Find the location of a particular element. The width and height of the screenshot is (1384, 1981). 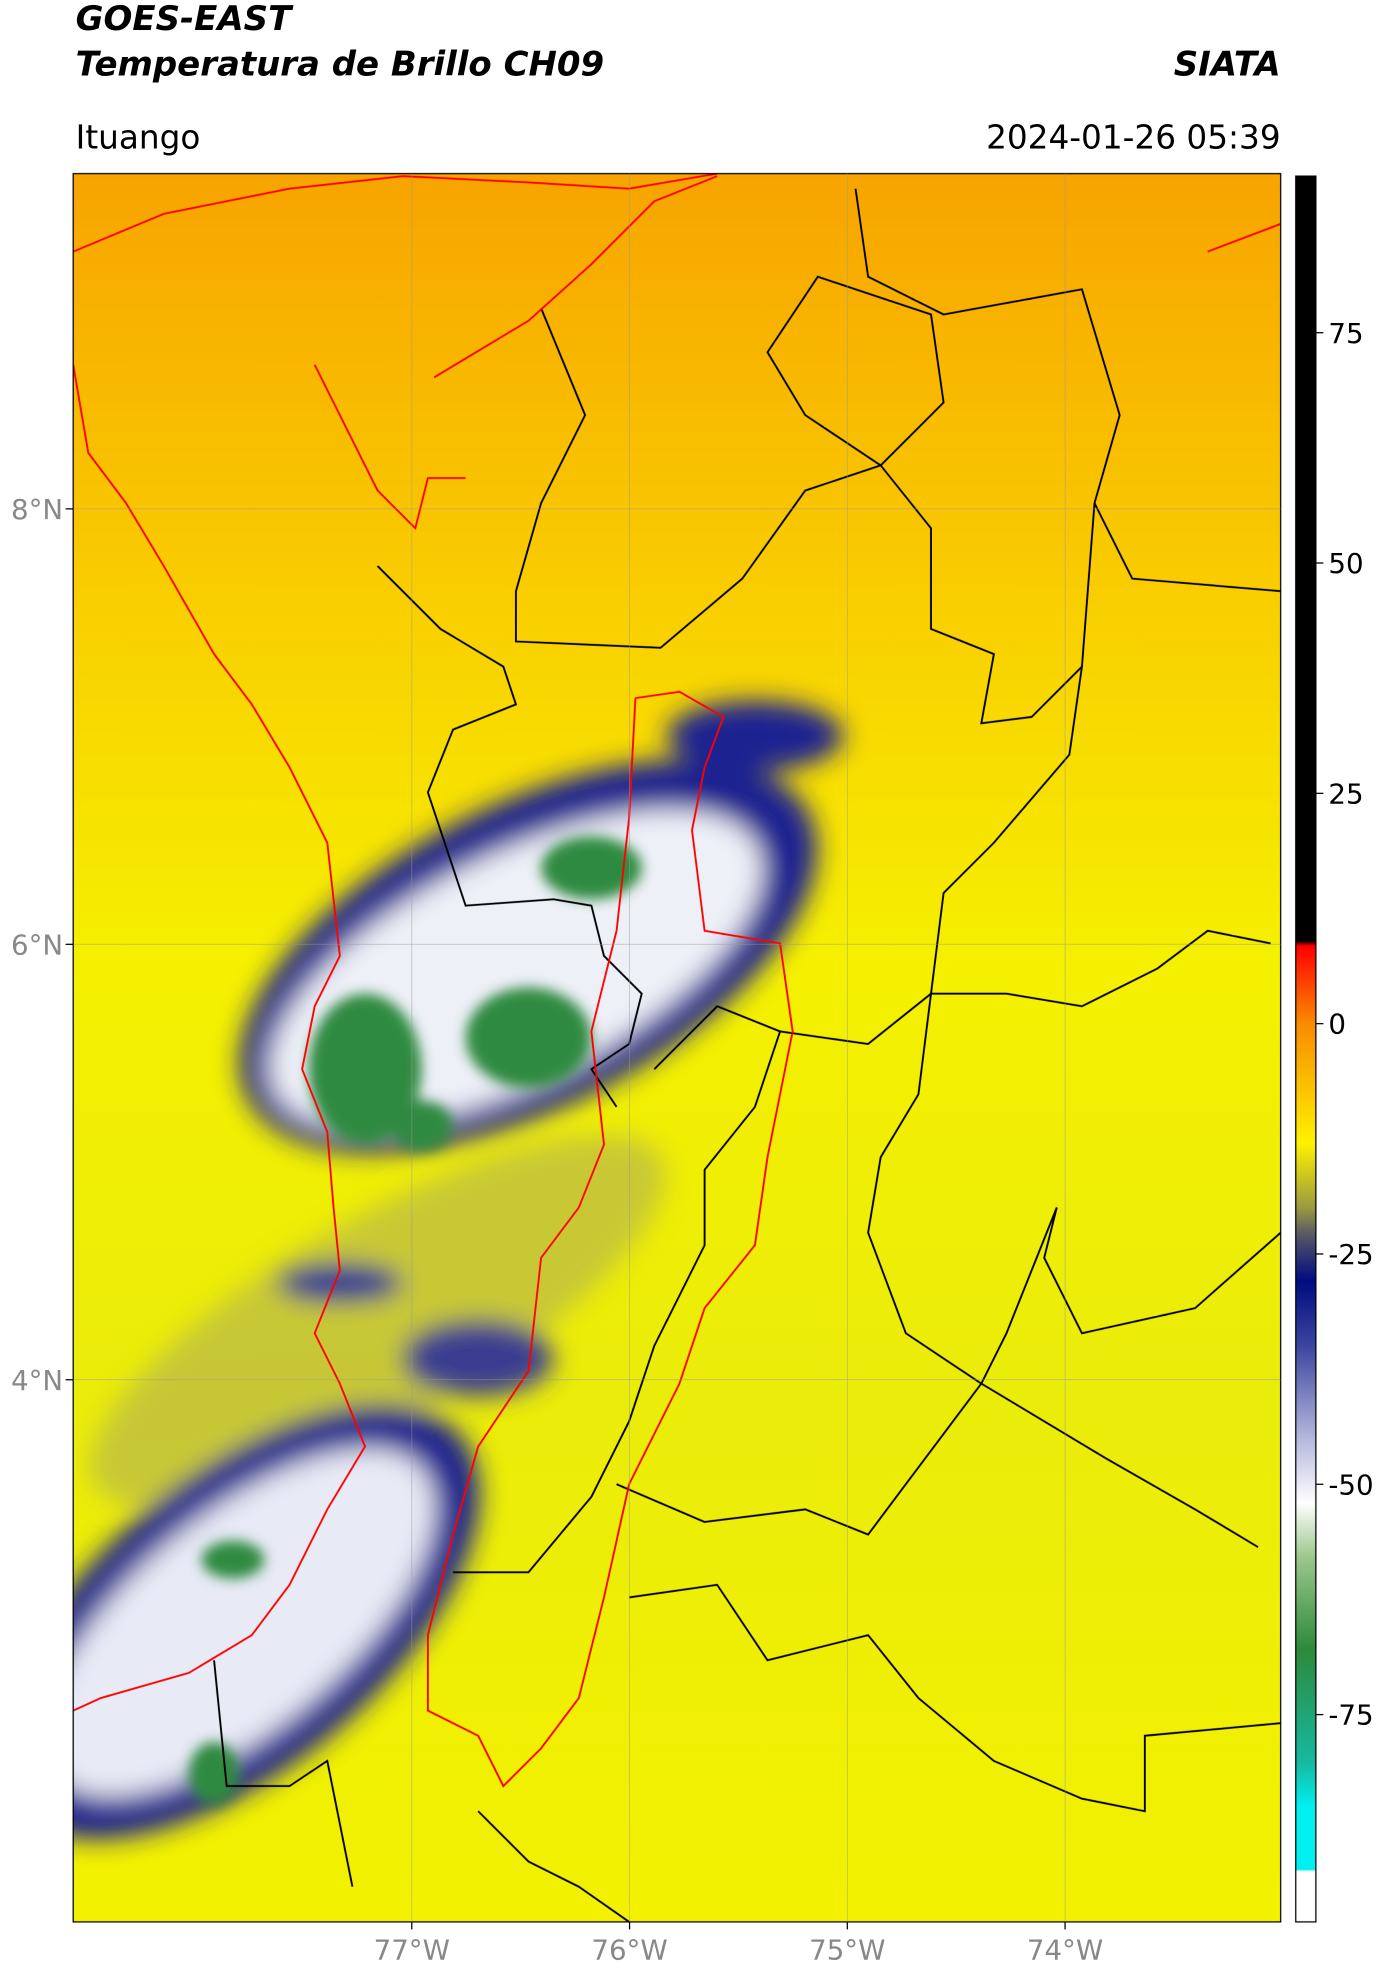

colorbar-tick-label: 75 is located at coordinates (1345, 333).